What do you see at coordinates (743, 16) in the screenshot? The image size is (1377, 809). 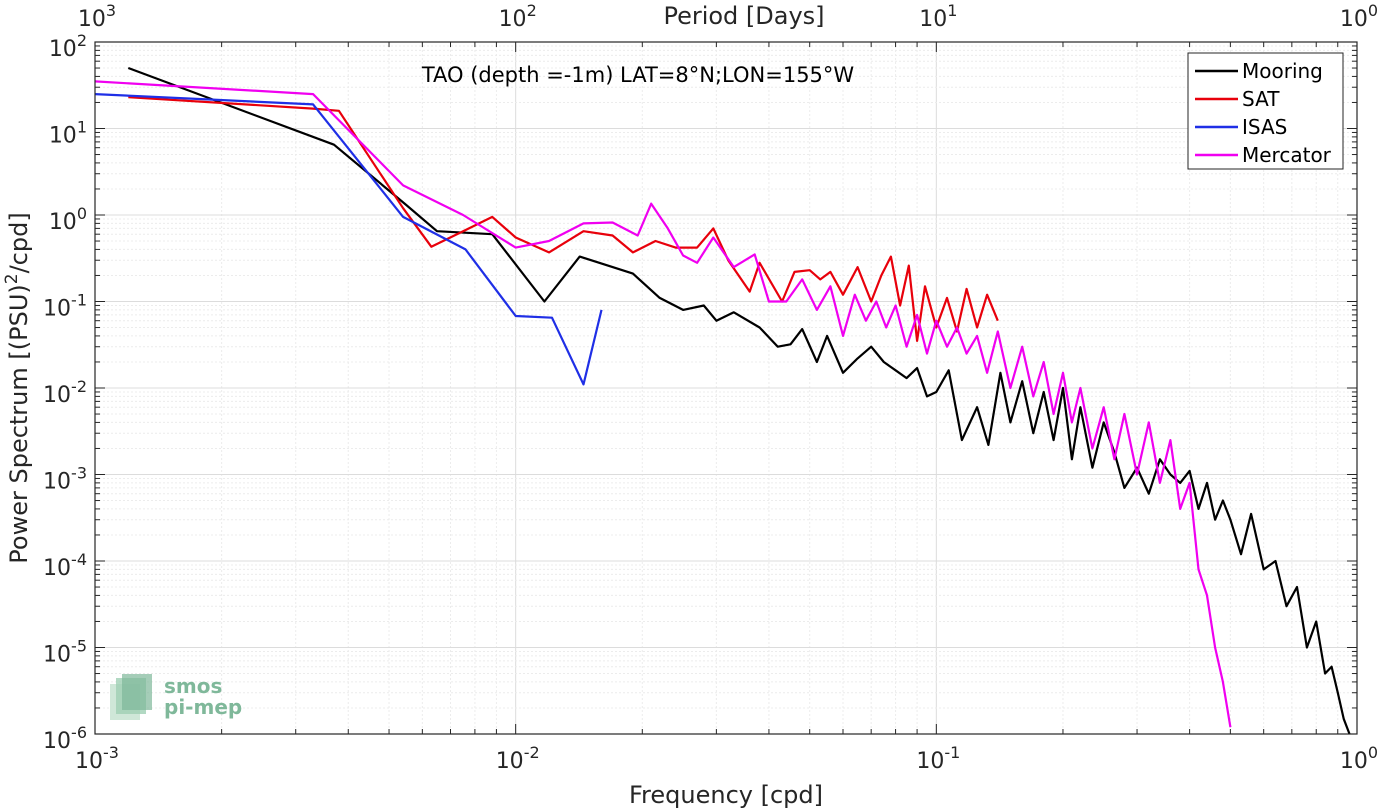 I see `top-axis-label: Period [Days]` at bounding box center [743, 16].